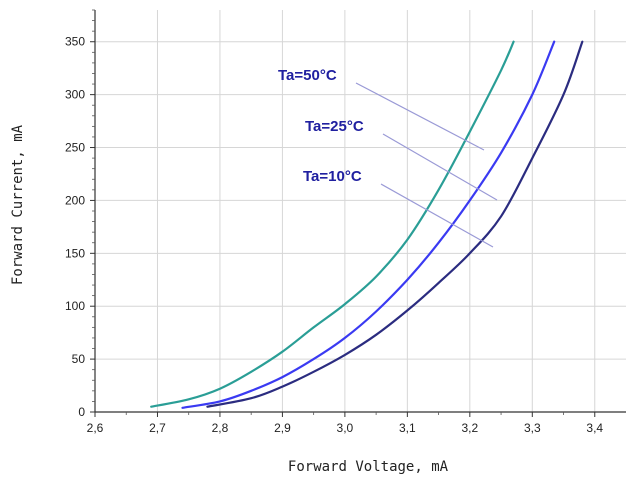 This screenshot has width=638, height=479. Describe the element at coordinates (332, 176) in the screenshot. I see `annotation-label: Ta=10°C` at that location.